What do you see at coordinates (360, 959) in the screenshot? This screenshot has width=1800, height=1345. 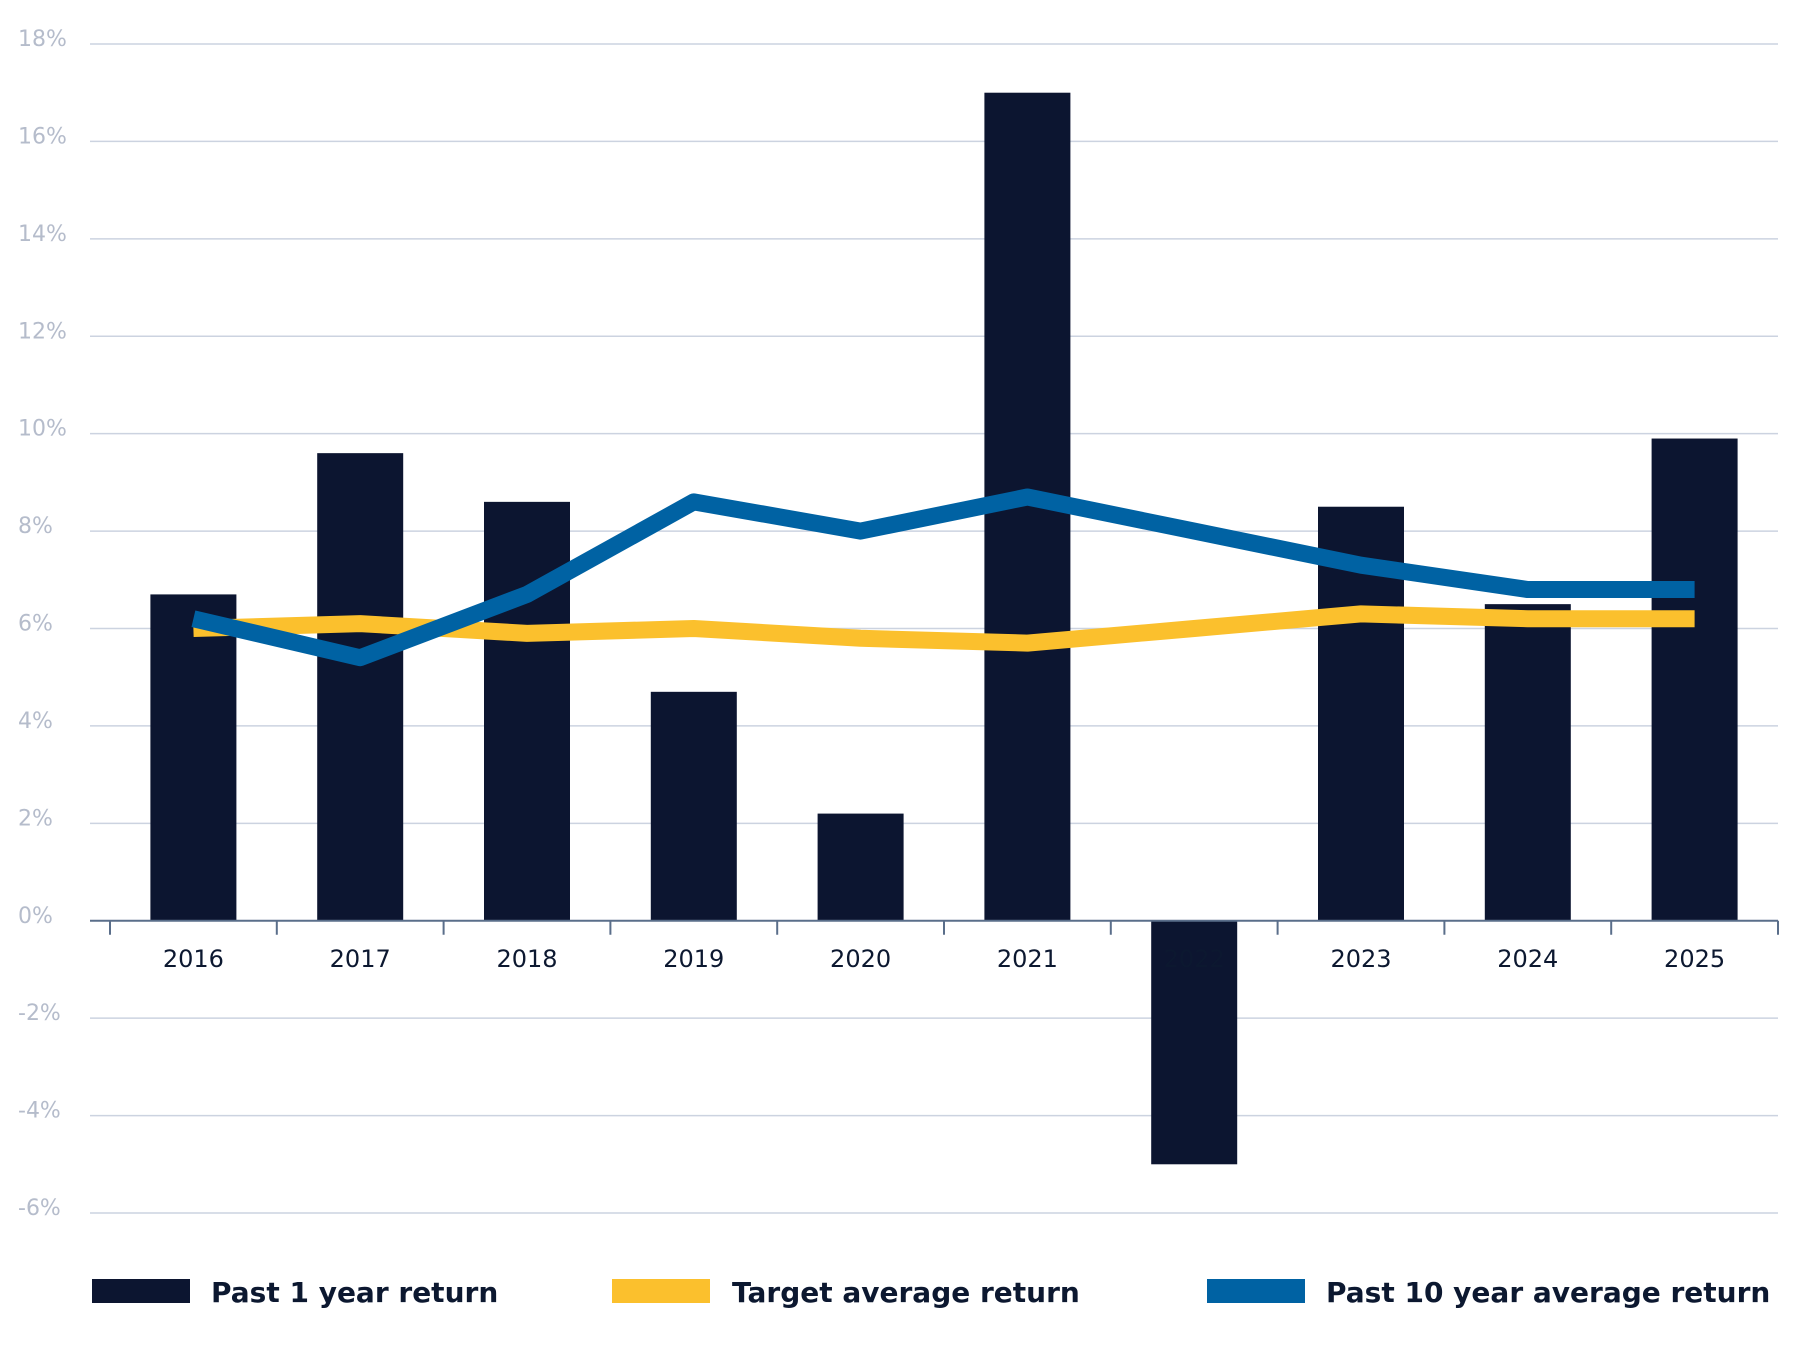 I see `x-tick-label-2017: 2017` at bounding box center [360, 959].